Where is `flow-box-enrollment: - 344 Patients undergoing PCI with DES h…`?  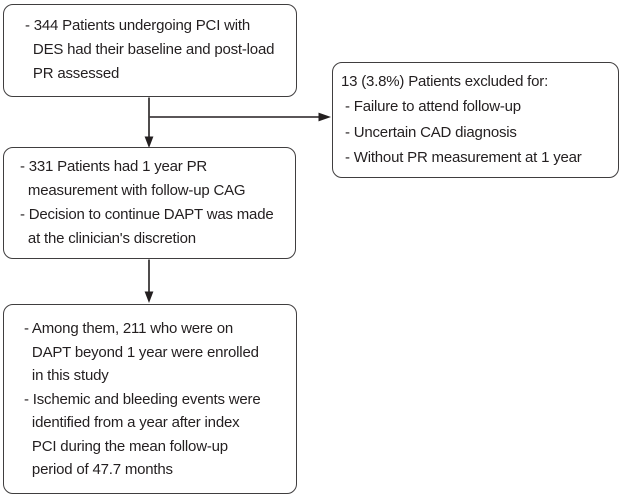 flow-box-enrollment: - 344 Patients undergoing PCI with DES h… is located at coordinates (150, 50).